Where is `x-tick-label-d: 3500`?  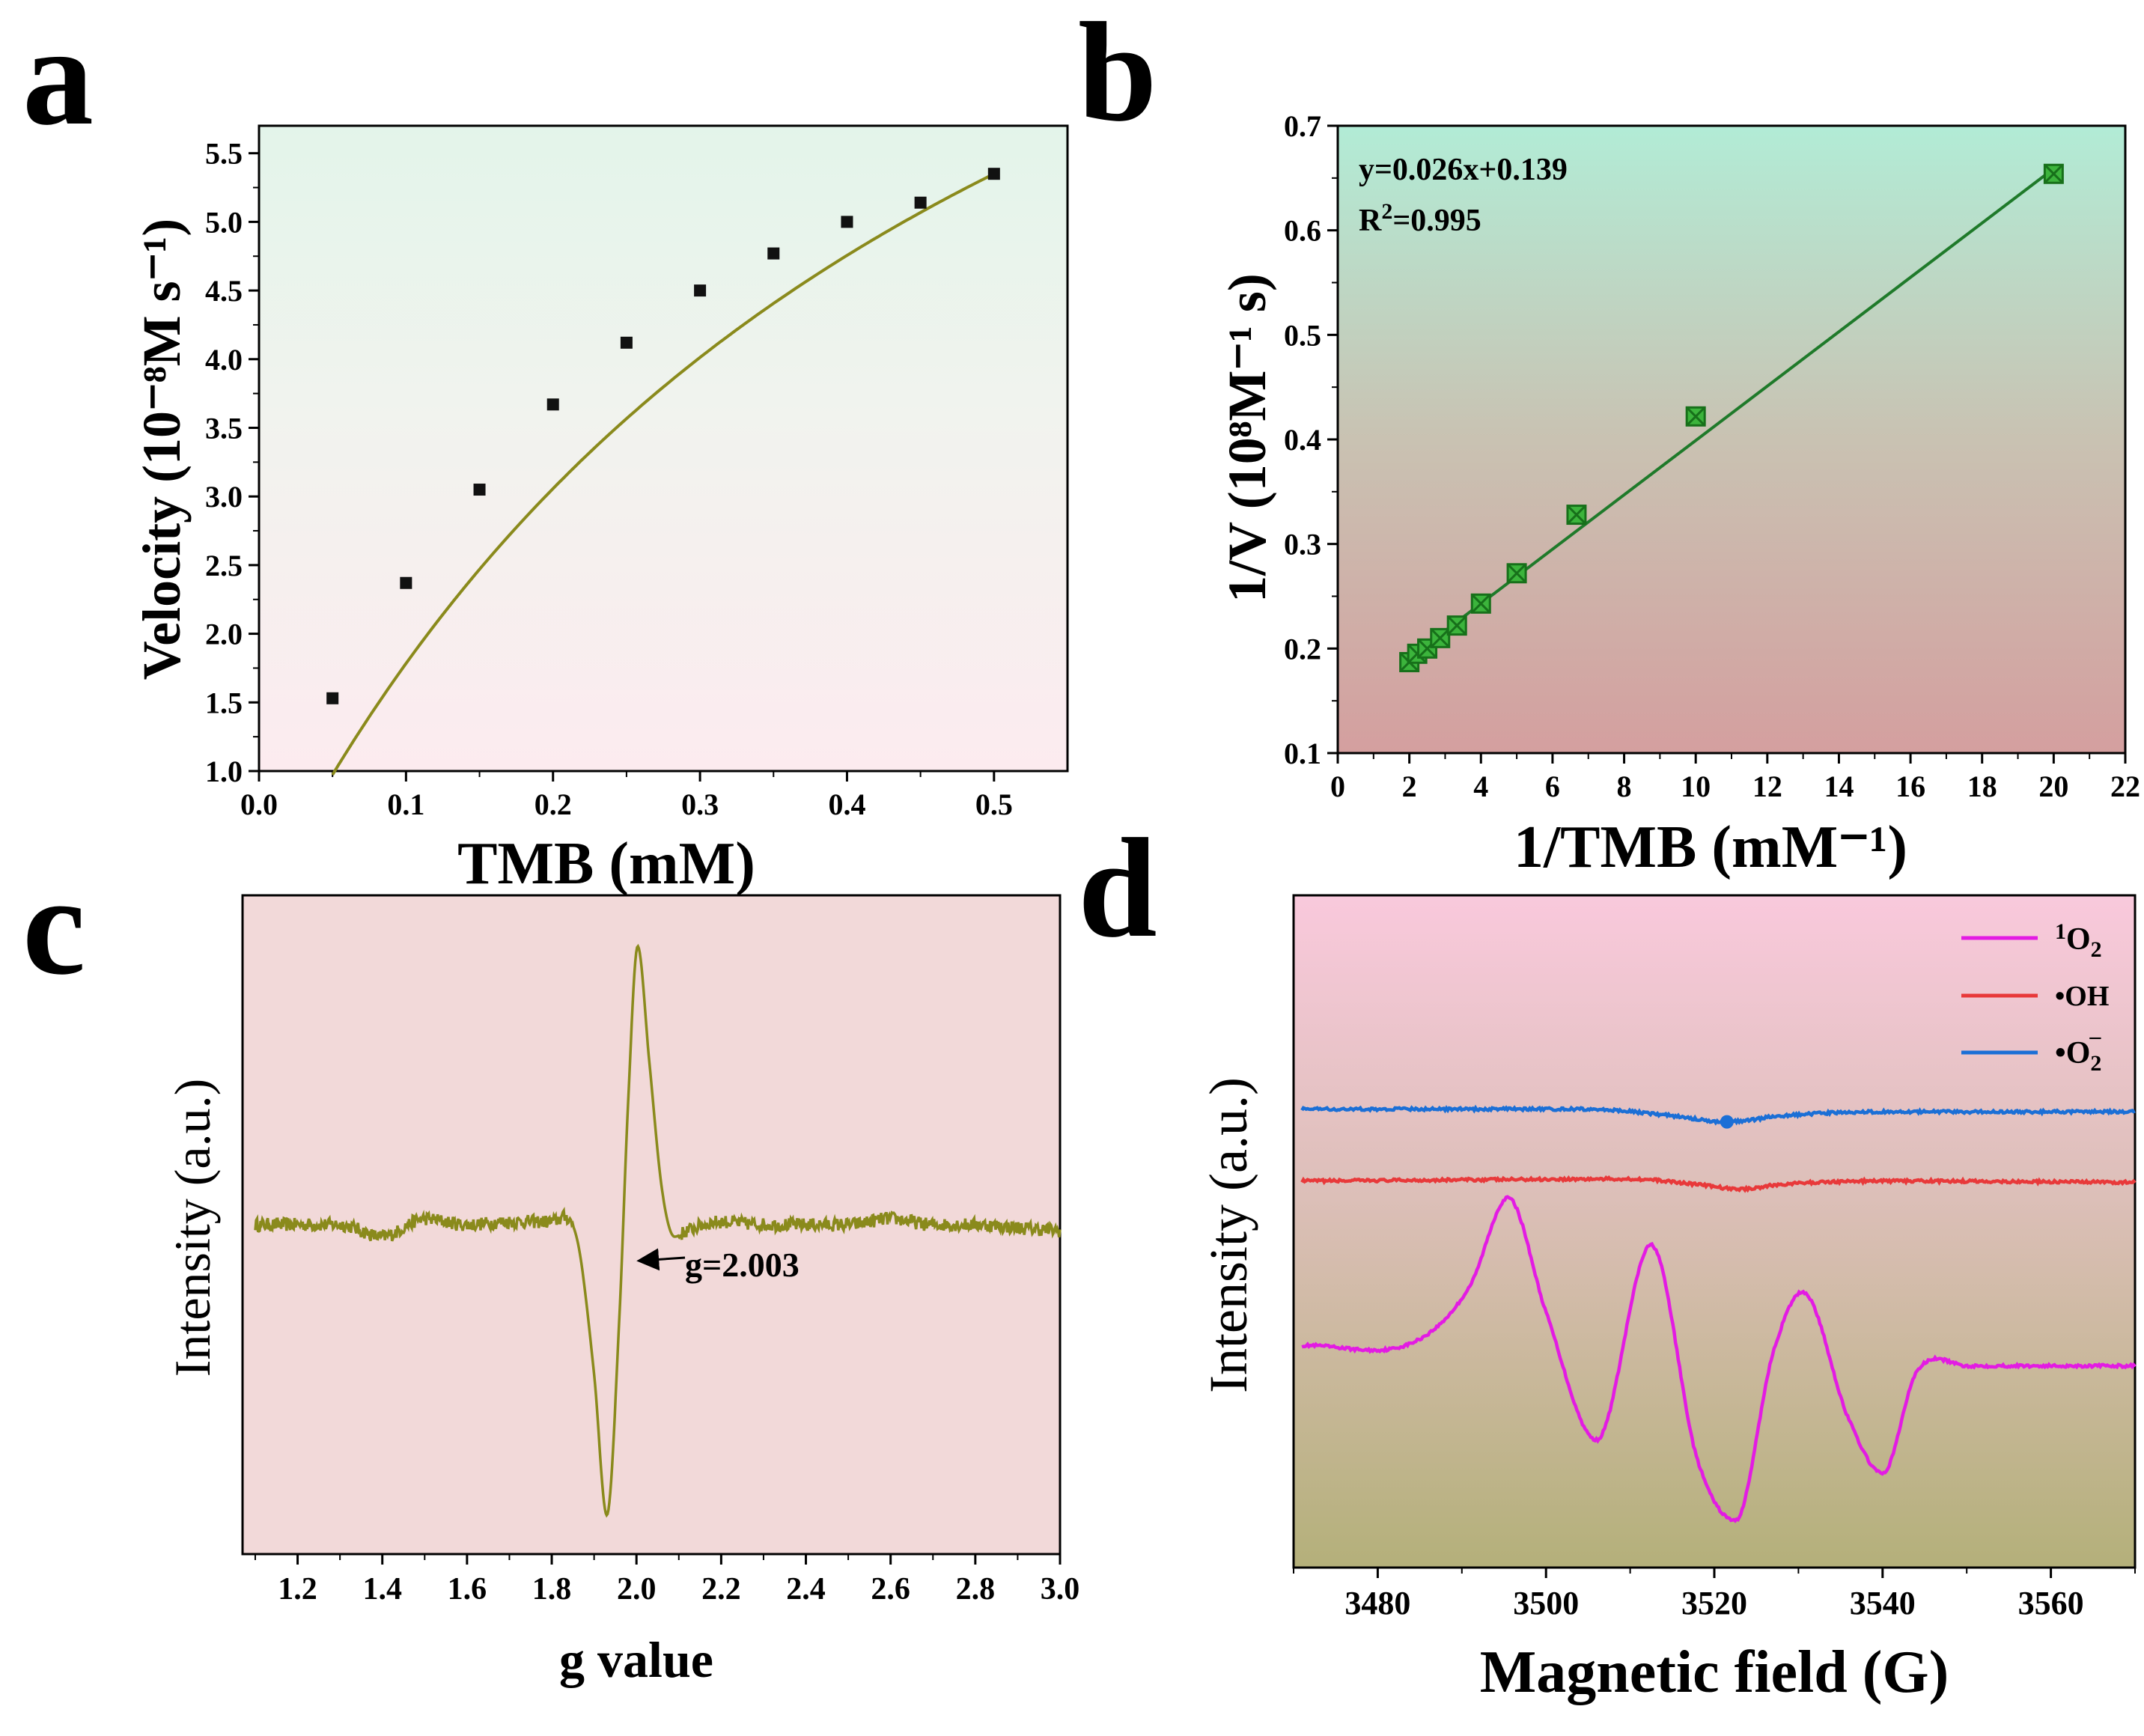 x-tick-label-d: 3500 is located at coordinates (1546, 1603).